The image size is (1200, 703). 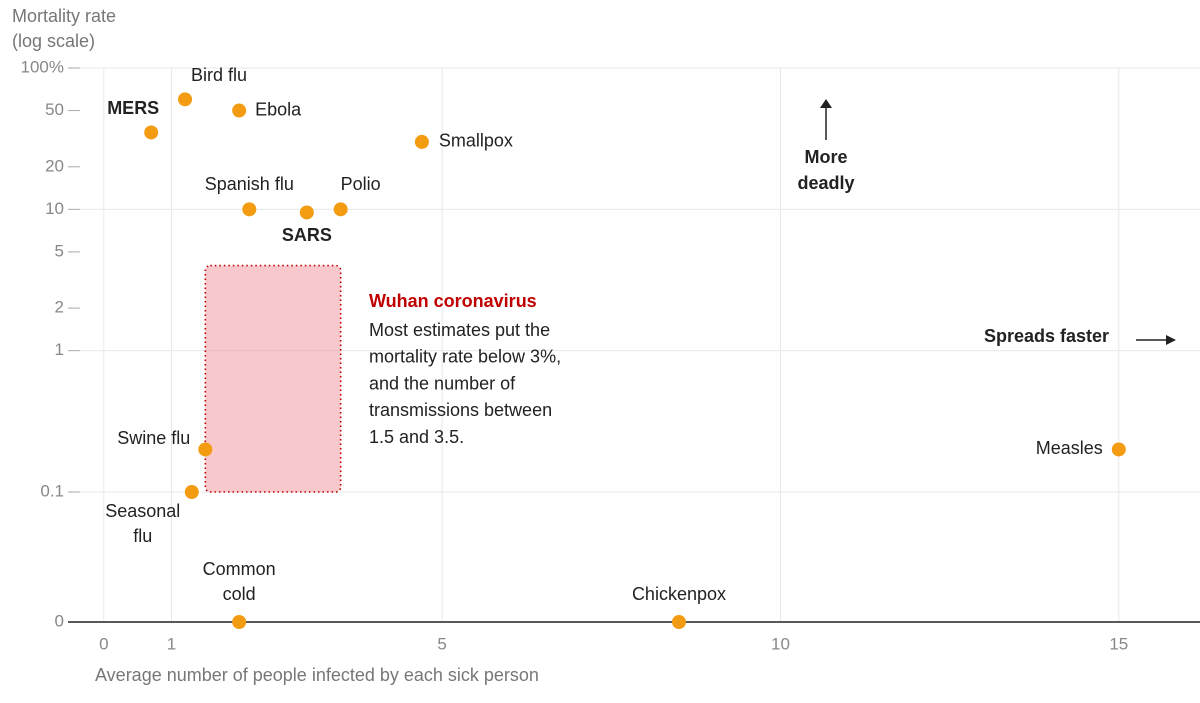 What do you see at coordinates (219, 75) in the screenshot?
I see `point-label: Bird flu` at bounding box center [219, 75].